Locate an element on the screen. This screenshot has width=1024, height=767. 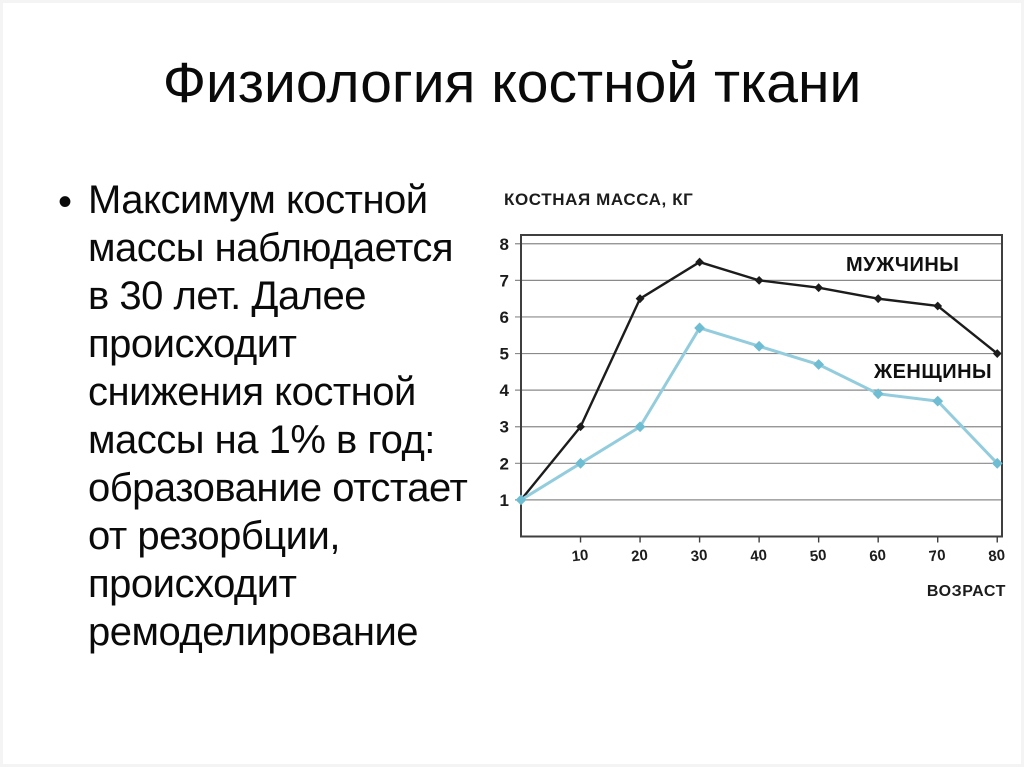
legend-women: ЖЕНЩИНЫ is located at coordinates (933, 372).